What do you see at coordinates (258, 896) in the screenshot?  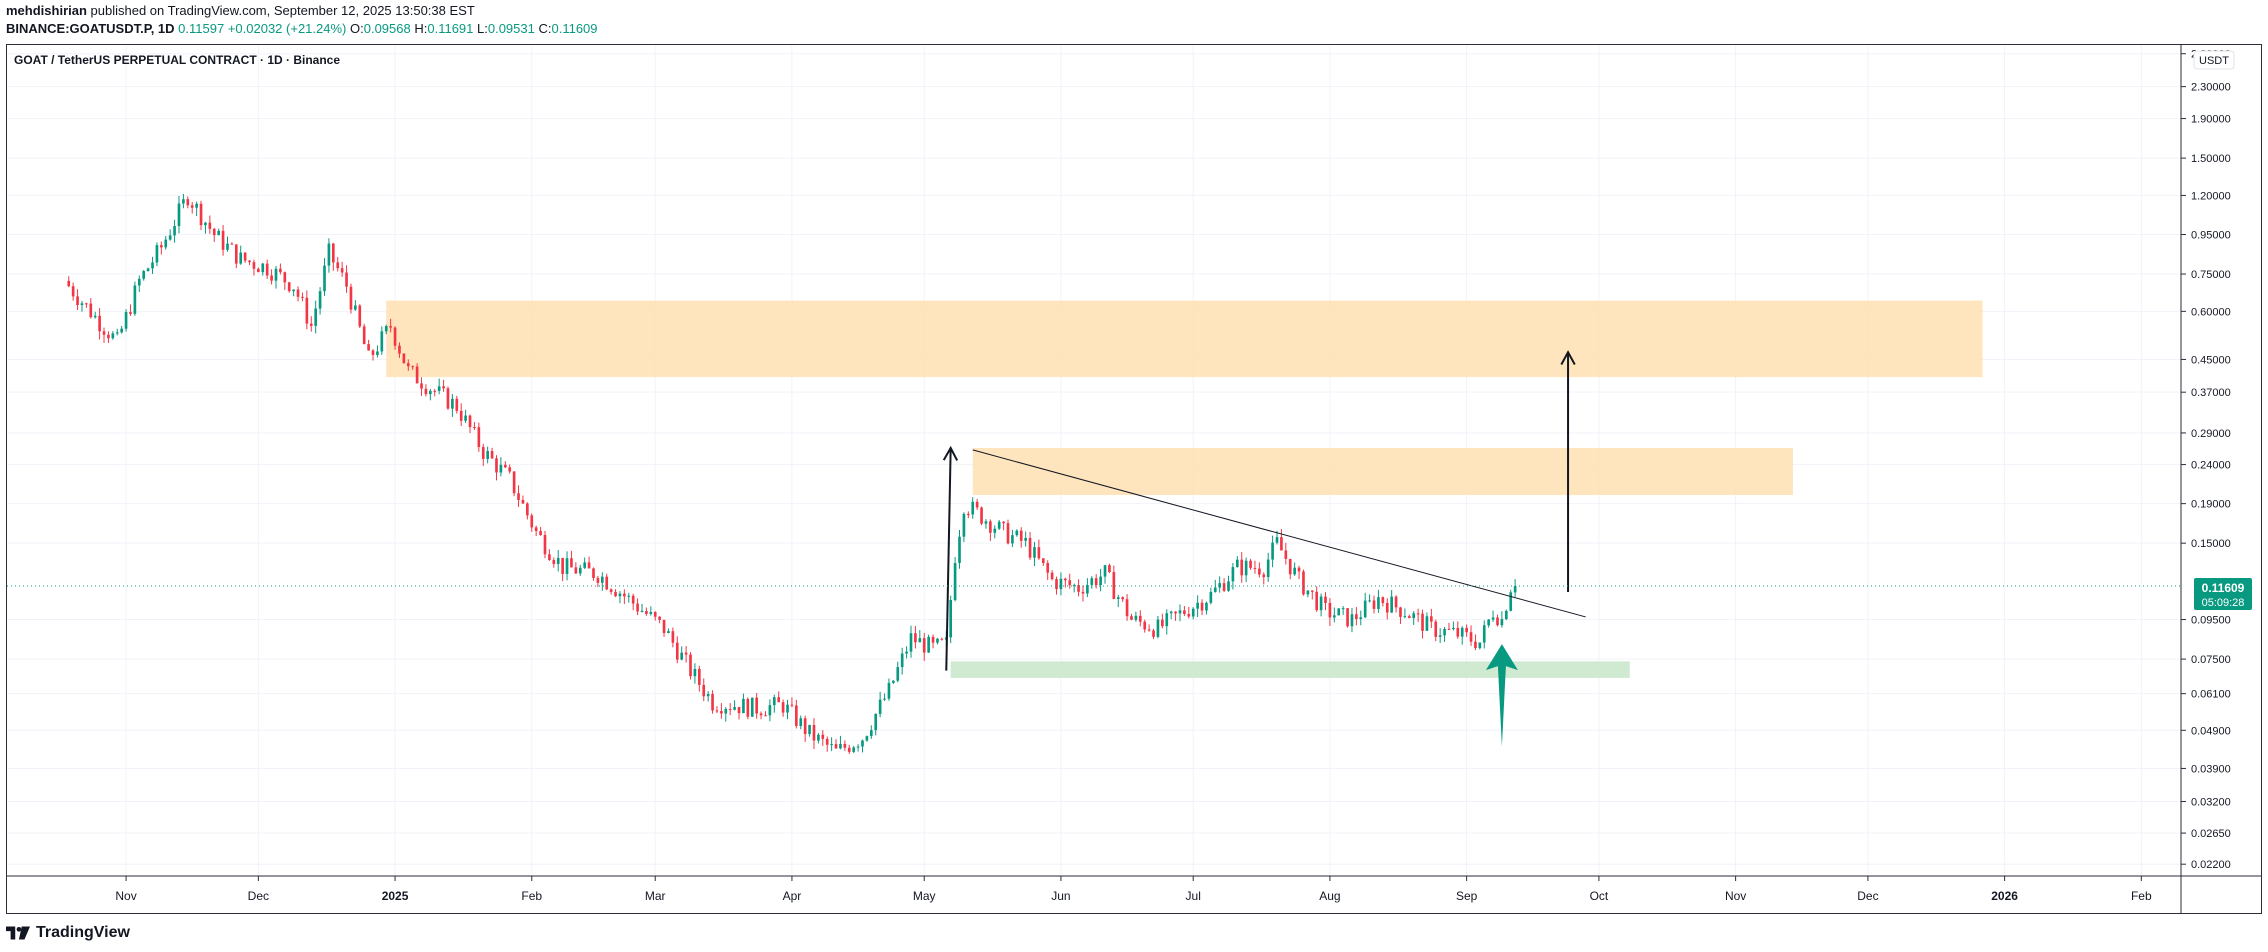 I see `time-tick-label: Dec` at bounding box center [258, 896].